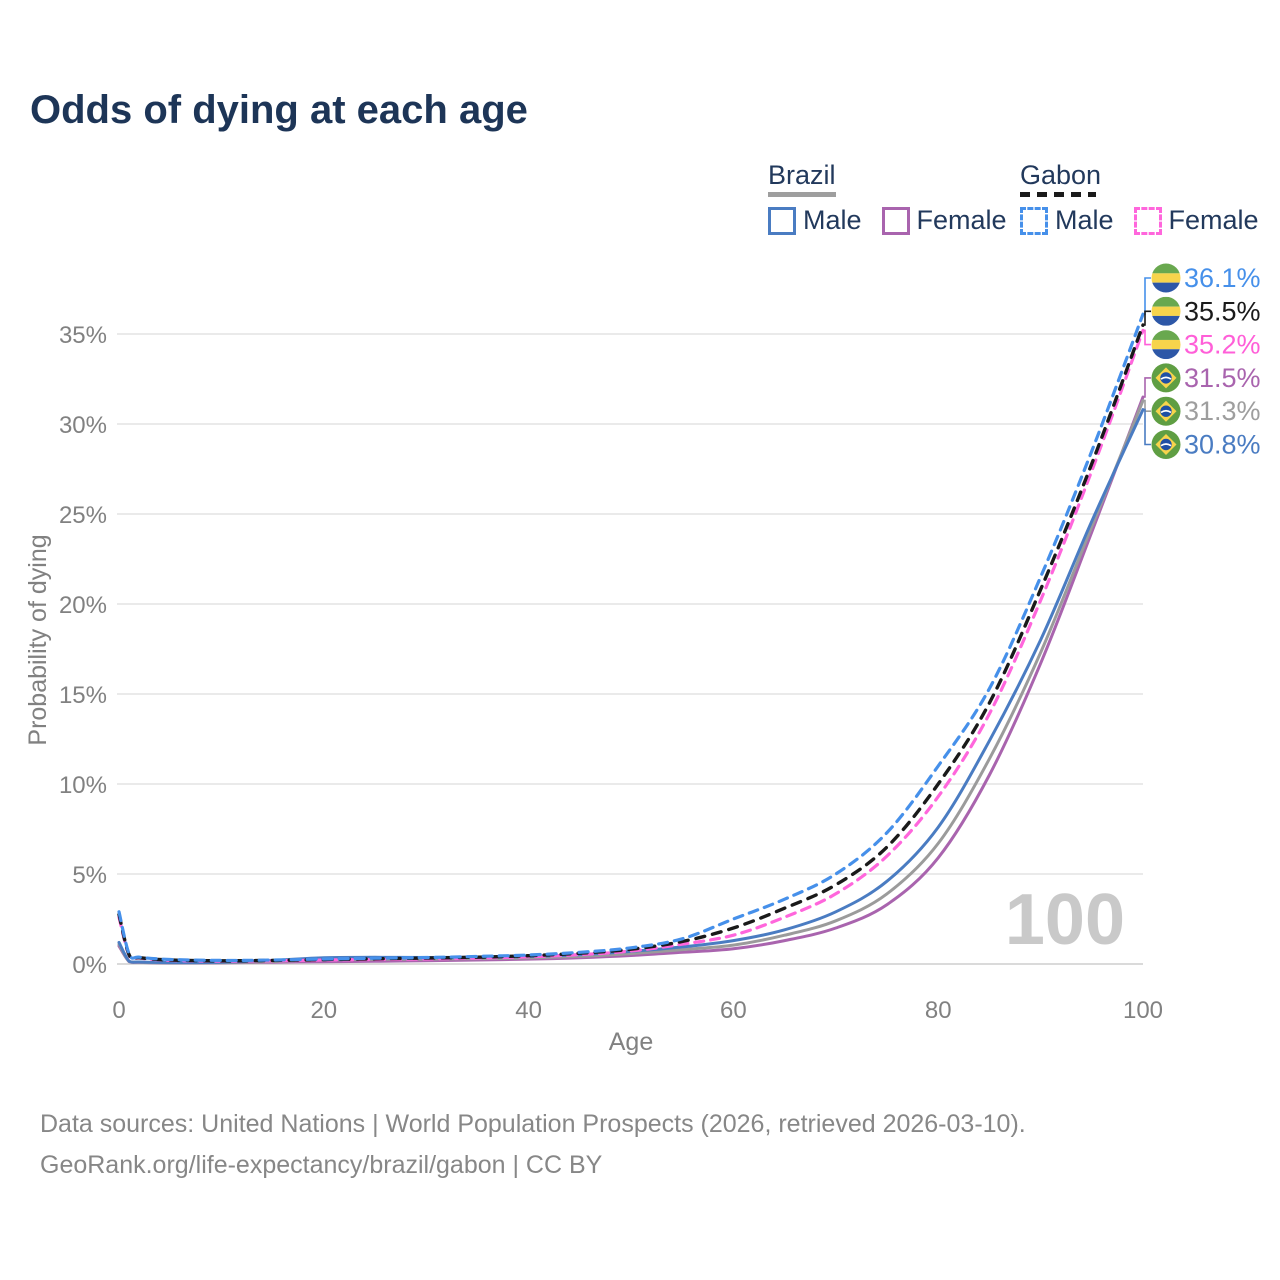  I want to click on y-tick-15%: 15%, so click(83, 695).